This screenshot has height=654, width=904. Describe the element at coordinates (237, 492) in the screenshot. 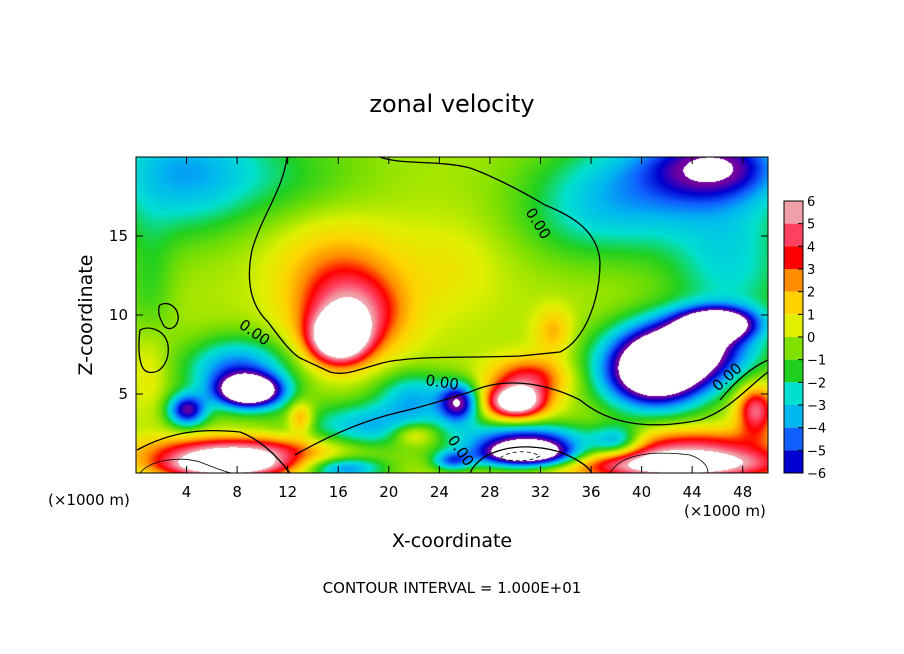

I see `x-tick-label: 8` at that location.